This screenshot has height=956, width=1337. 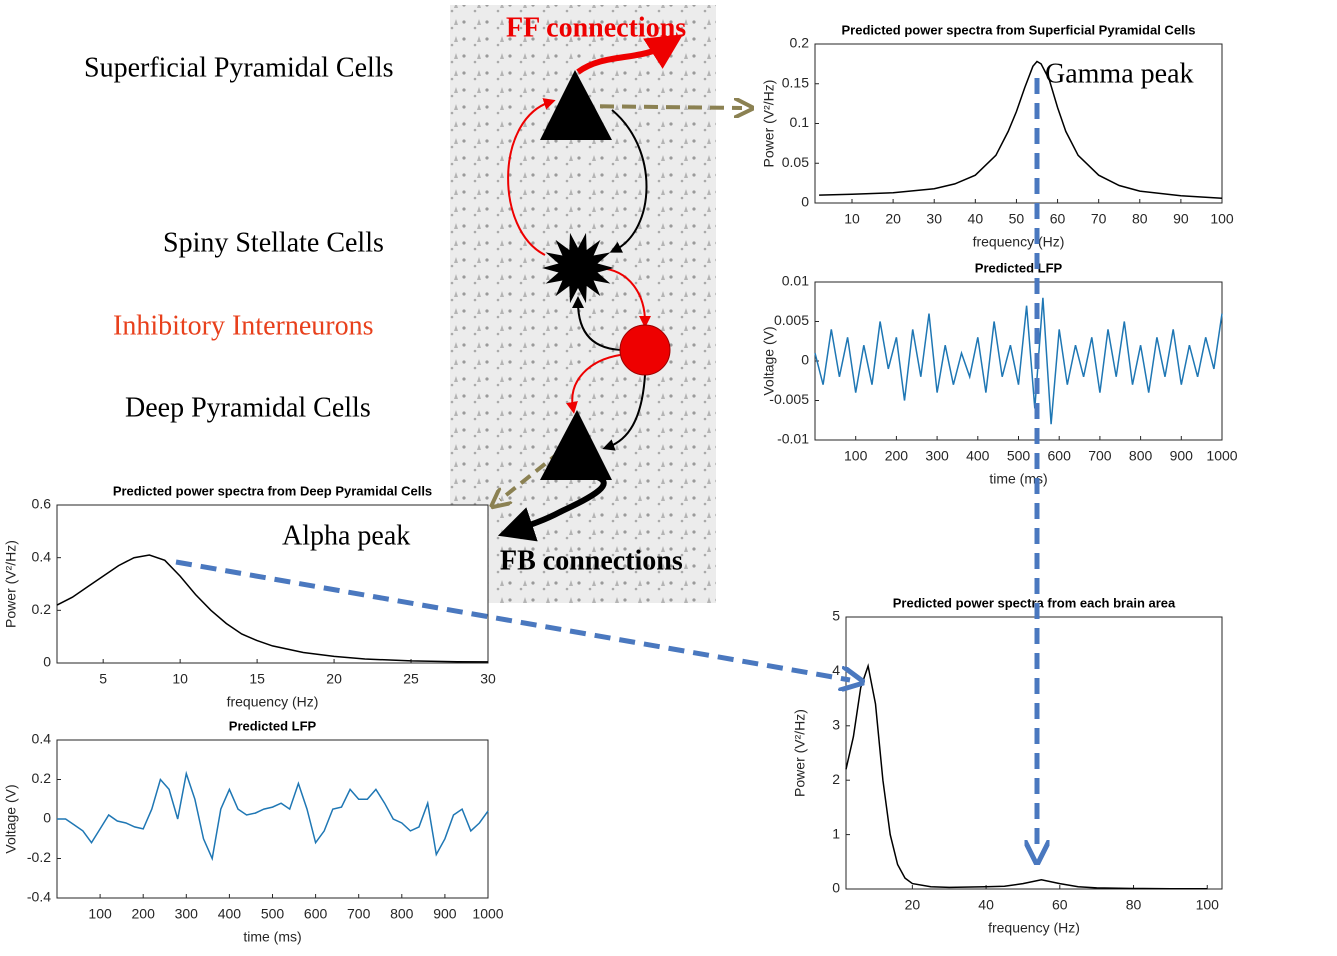 I want to click on y-tick-label: -0.005, so click(x=789, y=399).